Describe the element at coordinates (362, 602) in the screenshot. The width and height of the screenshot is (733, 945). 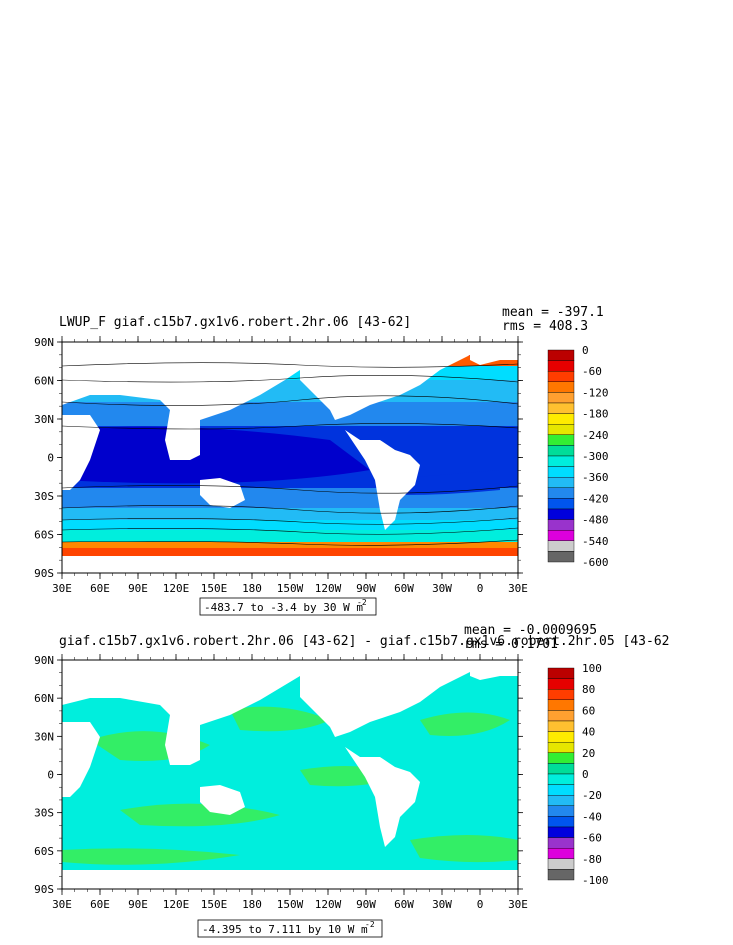
I see `panel-1-range-exp: -2` at that location.